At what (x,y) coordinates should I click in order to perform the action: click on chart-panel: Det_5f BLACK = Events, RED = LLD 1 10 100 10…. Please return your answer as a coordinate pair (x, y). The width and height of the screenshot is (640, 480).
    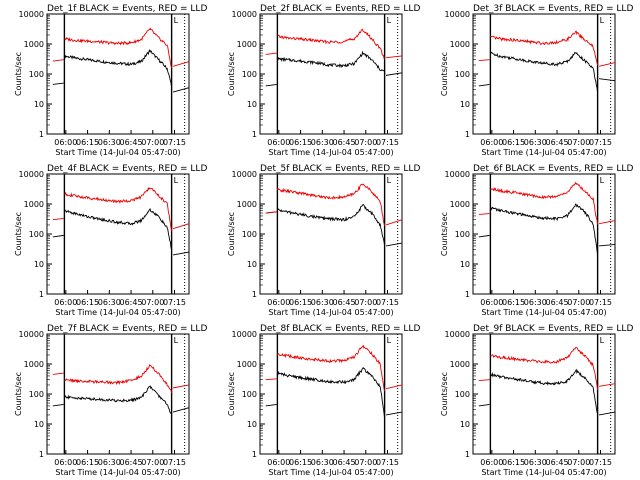
    Looking at the image, I should click on (323, 240).